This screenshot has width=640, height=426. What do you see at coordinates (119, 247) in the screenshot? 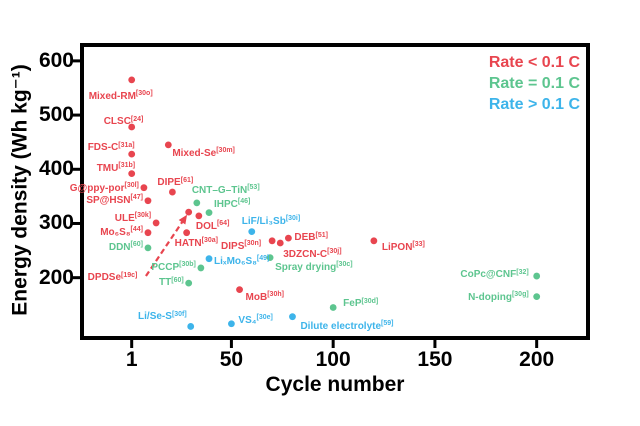
I see `point-label-text: DDN` at bounding box center [119, 247].